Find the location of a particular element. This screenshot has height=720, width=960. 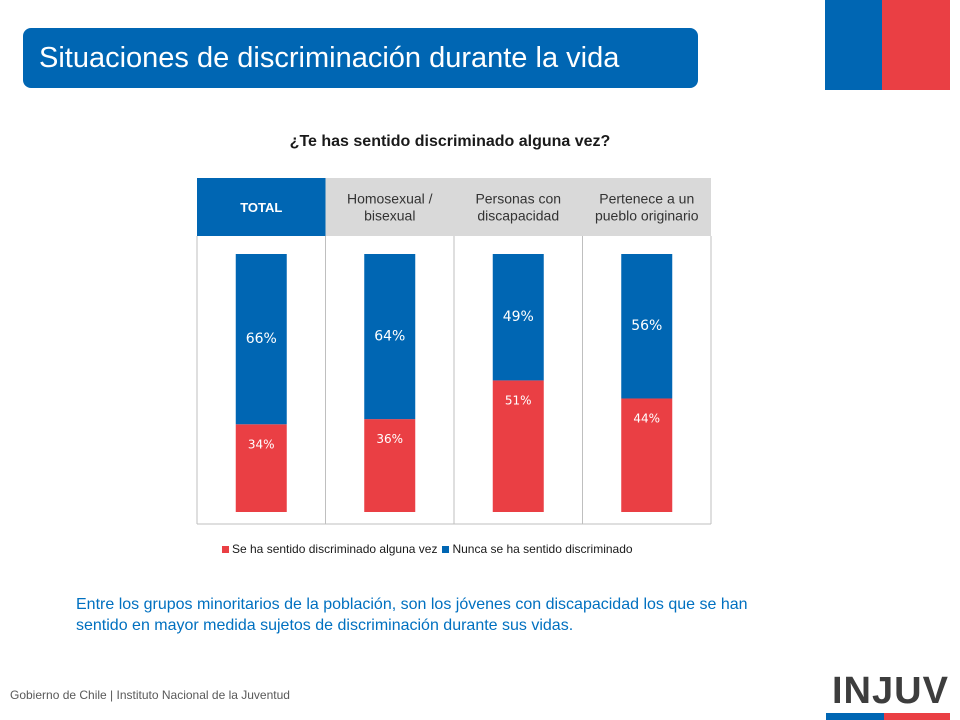

legend-swatch-red is located at coordinates (225, 549).